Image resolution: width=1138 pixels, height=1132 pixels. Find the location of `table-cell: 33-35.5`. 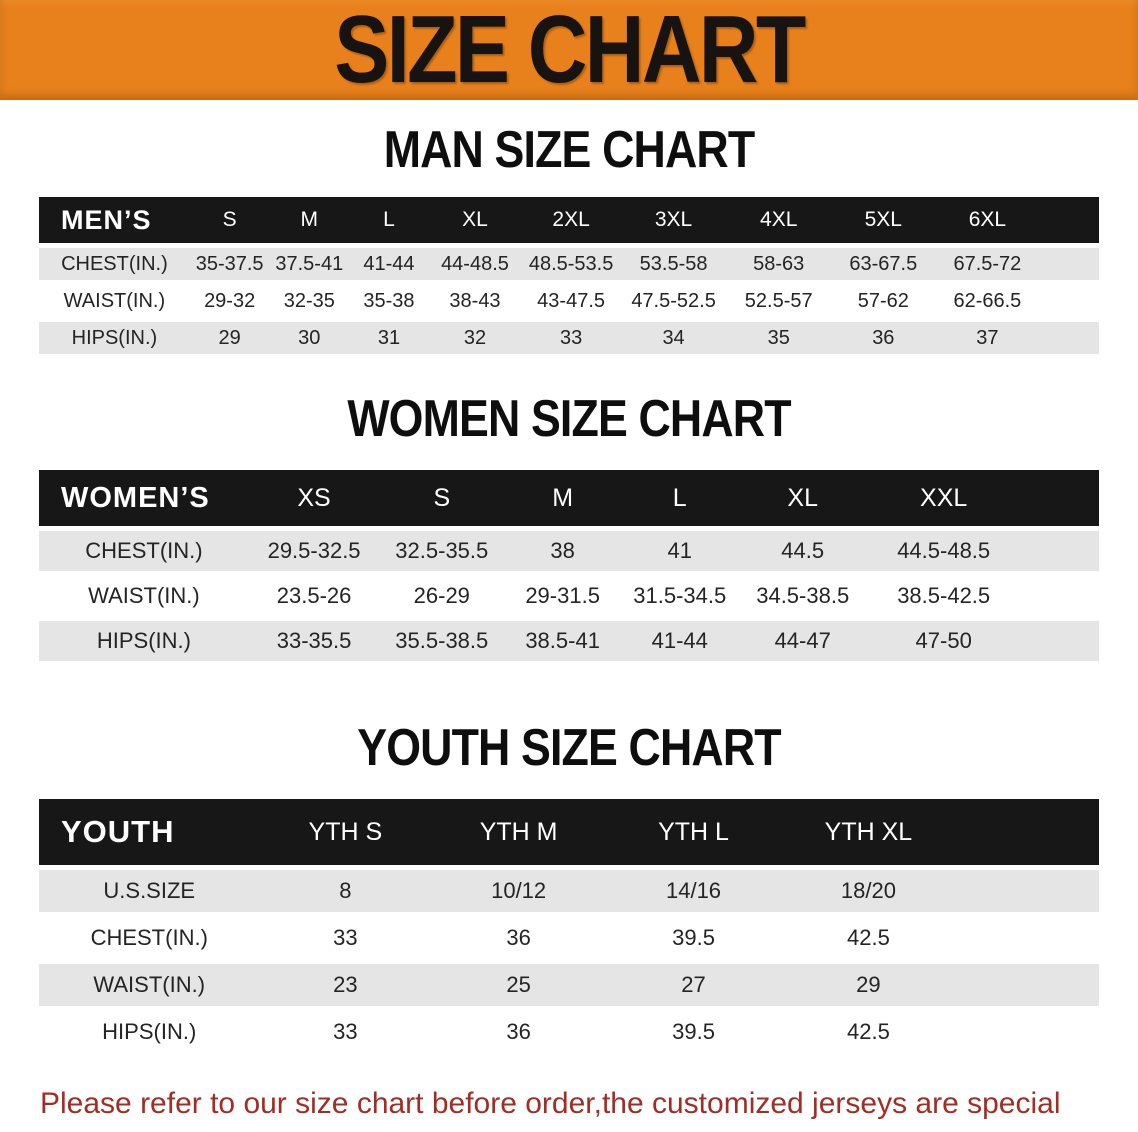

table-cell: 33-35.5 is located at coordinates (314, 640).